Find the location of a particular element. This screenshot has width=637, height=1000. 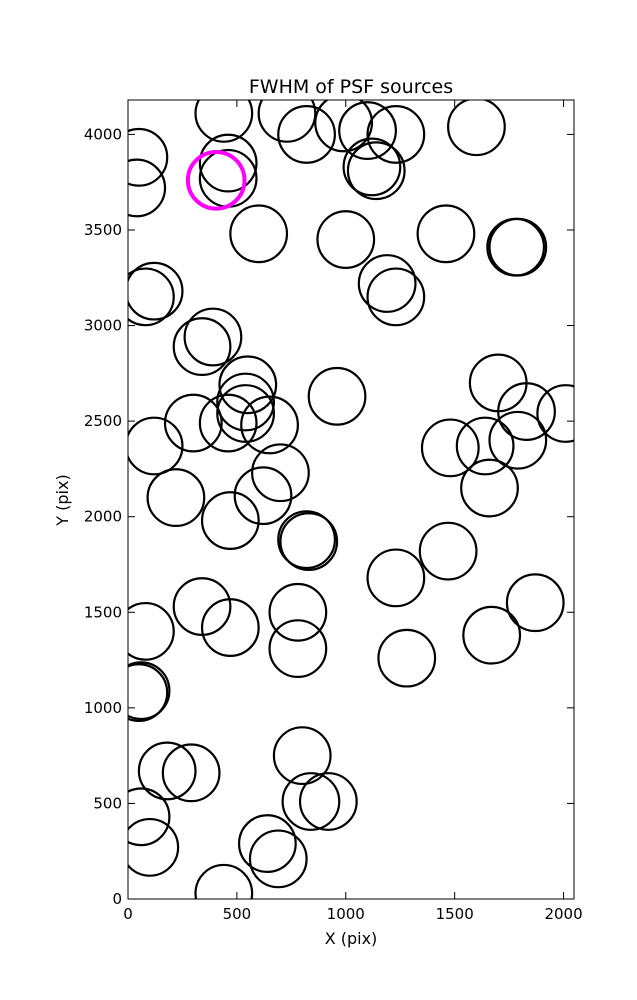

x-tick-label: 1000 is located at coordinates (346, 914).